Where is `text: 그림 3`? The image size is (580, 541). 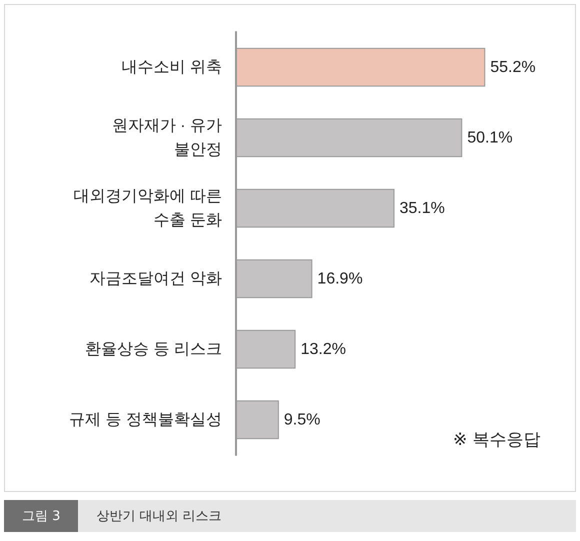
text: 그림 3 is located at coordinates (41, 516).